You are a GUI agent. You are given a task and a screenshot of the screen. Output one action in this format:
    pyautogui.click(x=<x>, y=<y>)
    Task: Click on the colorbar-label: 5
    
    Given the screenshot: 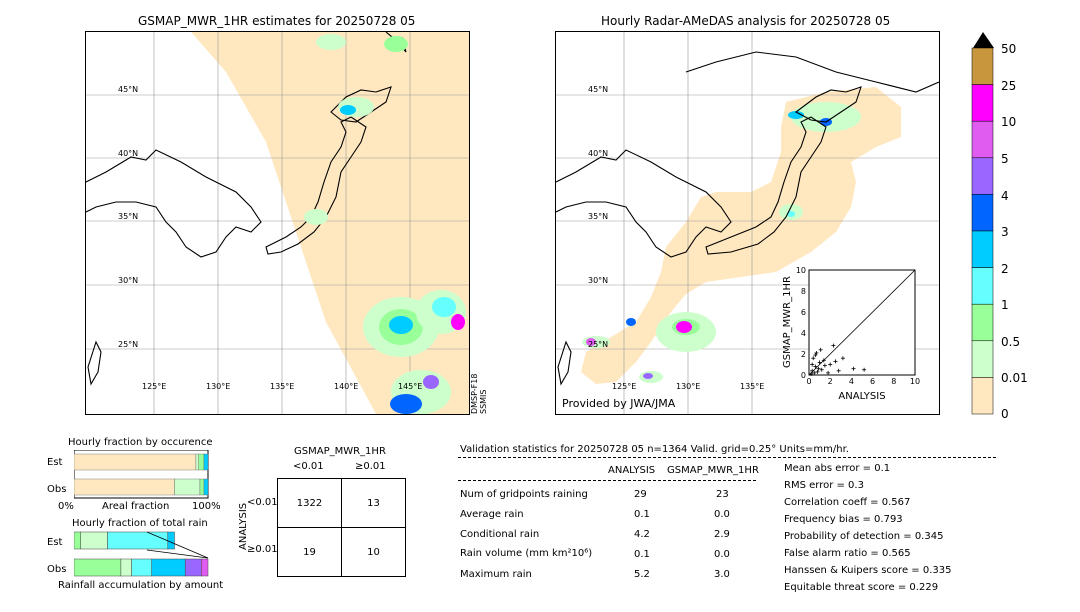 What is the action you would take?
    pyautogui.click(x=1005, y=159)
    